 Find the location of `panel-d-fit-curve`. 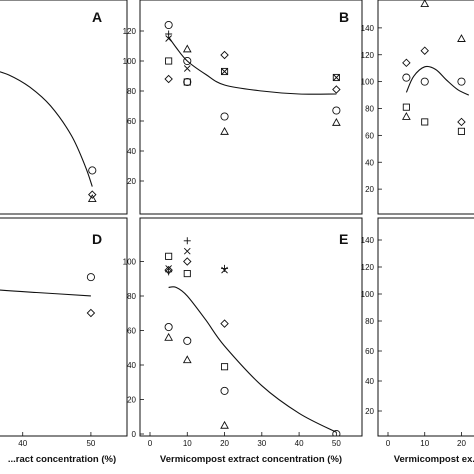

panel-d-fit-curve is located at coordinates (45, 293).